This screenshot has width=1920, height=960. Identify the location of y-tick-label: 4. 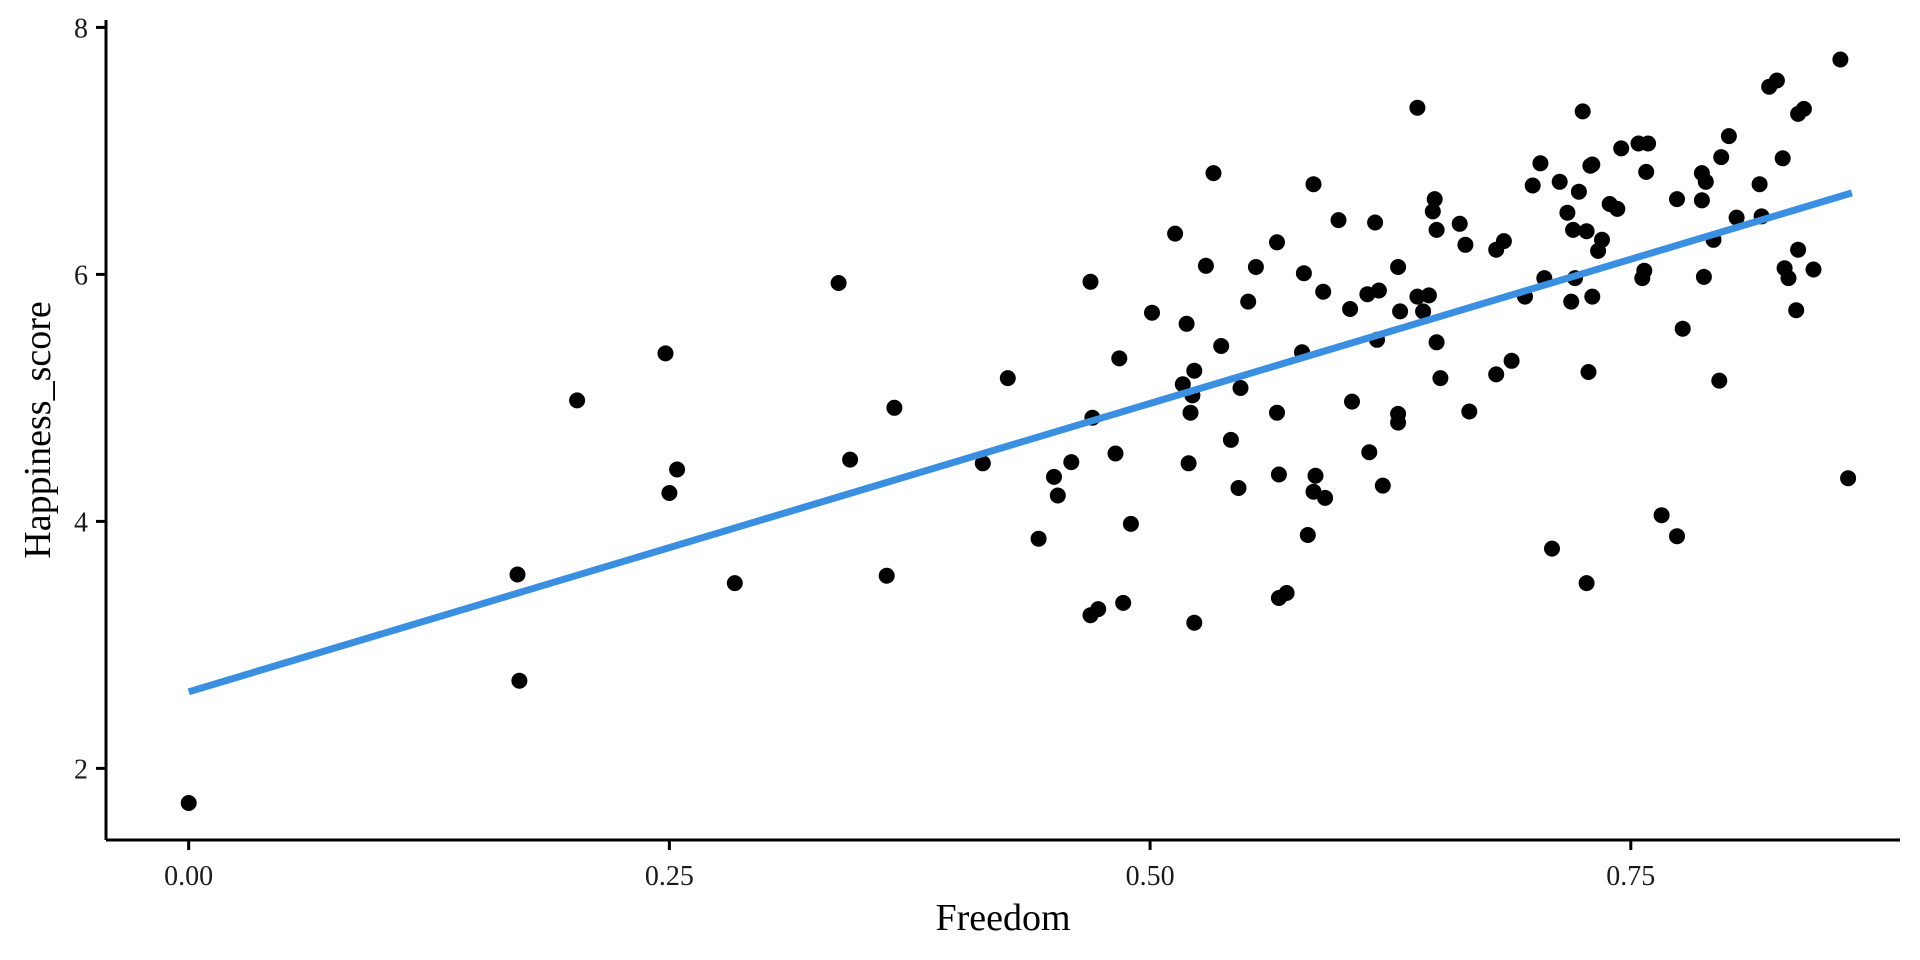
(81, 522).